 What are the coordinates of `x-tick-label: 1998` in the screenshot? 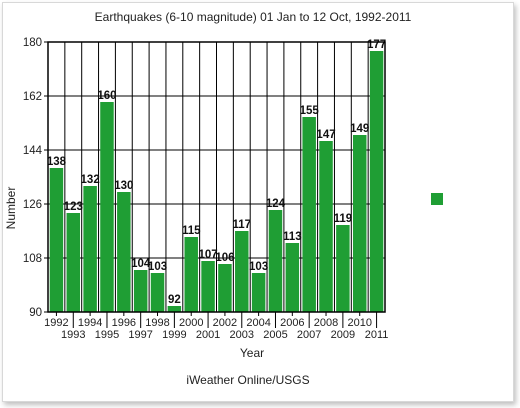 It's located at (157, 323).